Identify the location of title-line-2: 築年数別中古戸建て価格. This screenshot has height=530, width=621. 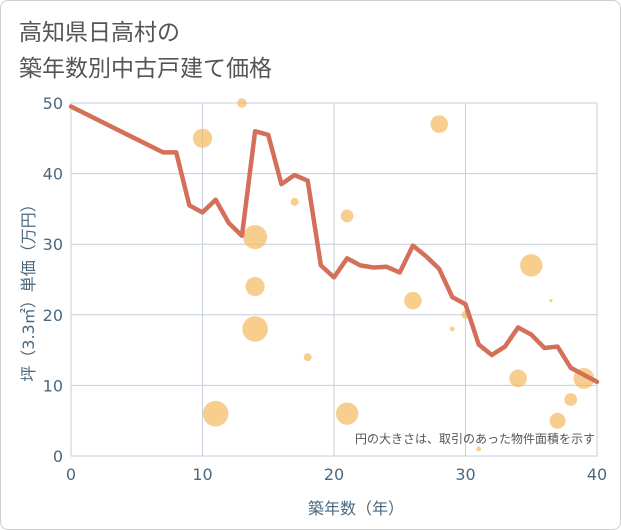
(145, 69).